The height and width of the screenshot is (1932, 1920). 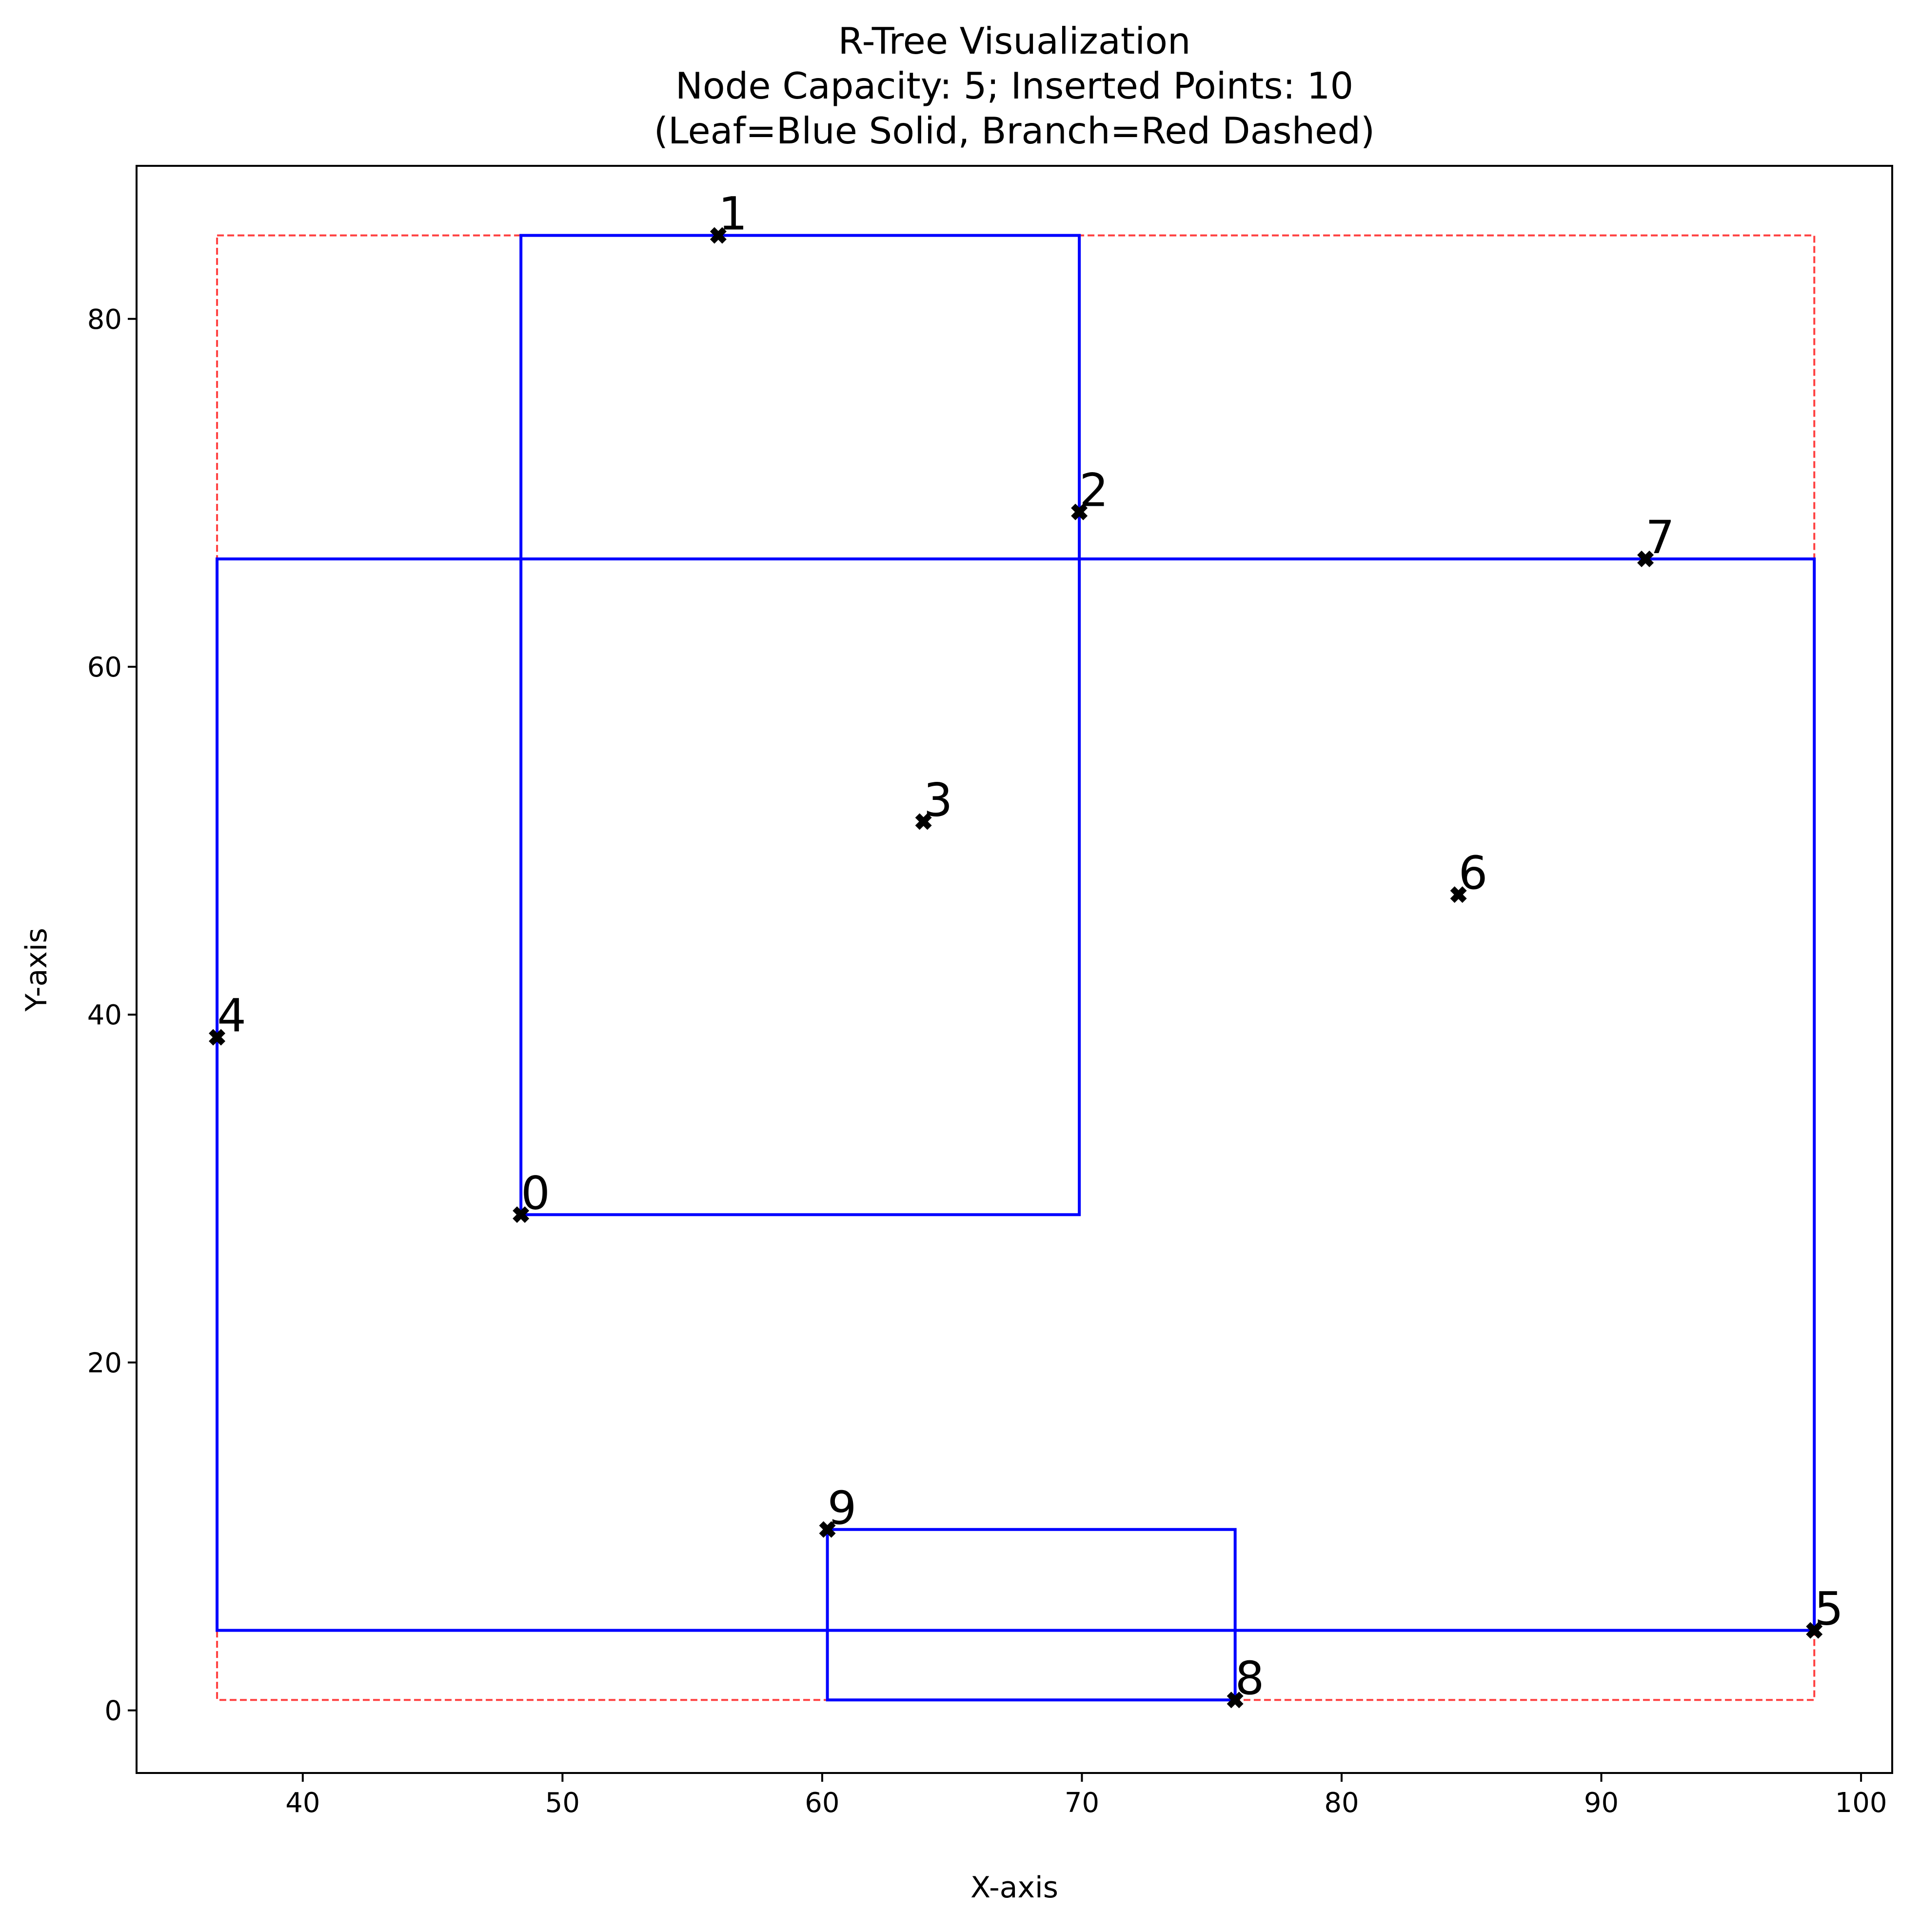 What do you see at coordinates (104, 320) in the screenshot?
I see `y-tick-label: 80` at bounding box center [104, 320].